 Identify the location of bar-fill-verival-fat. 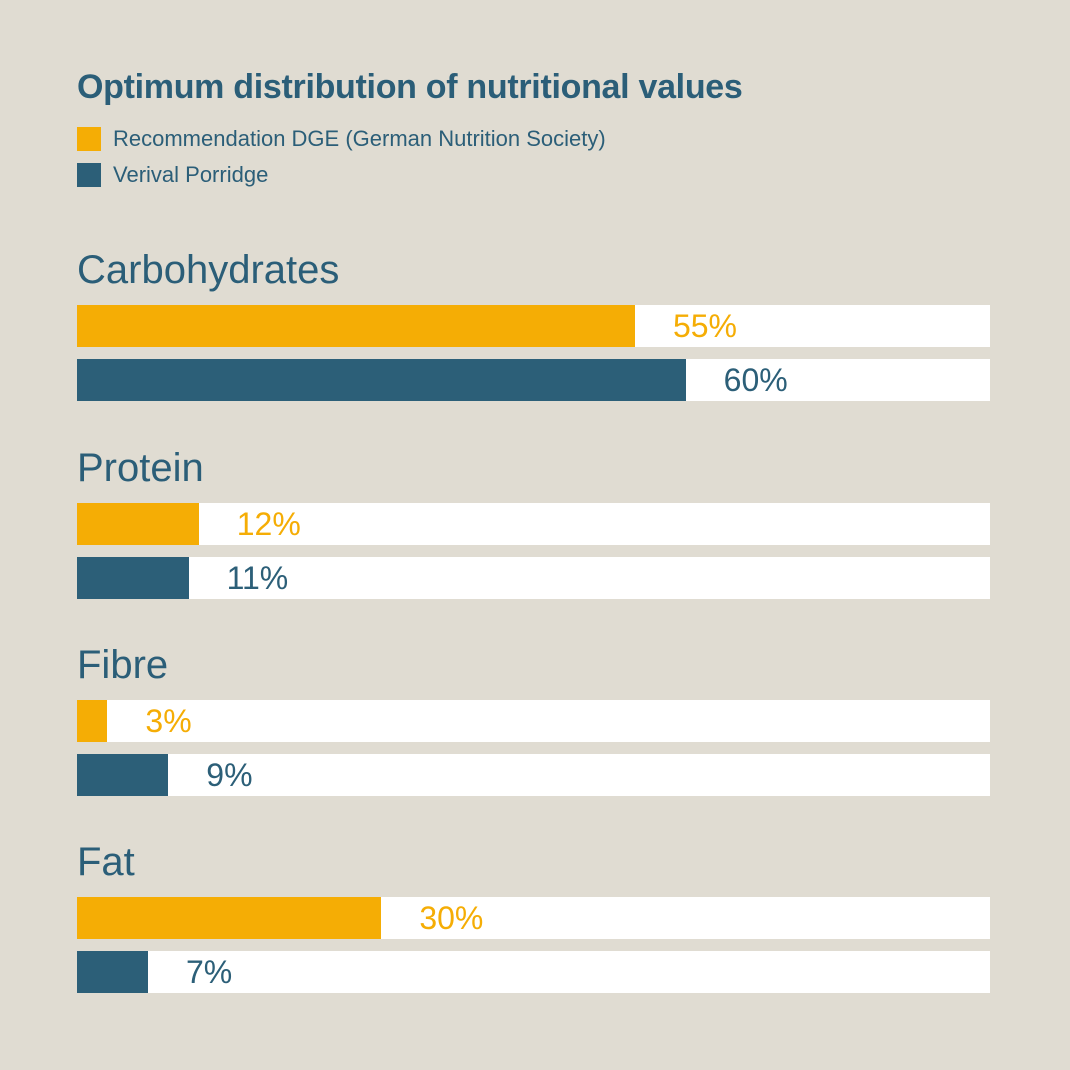
(112, 972).